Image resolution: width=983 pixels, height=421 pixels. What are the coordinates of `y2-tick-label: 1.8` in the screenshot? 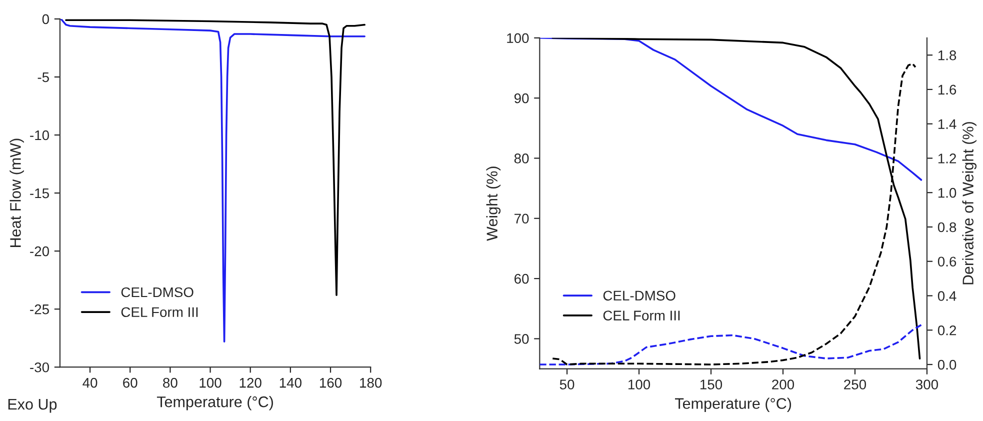 It's located at (947, 55).